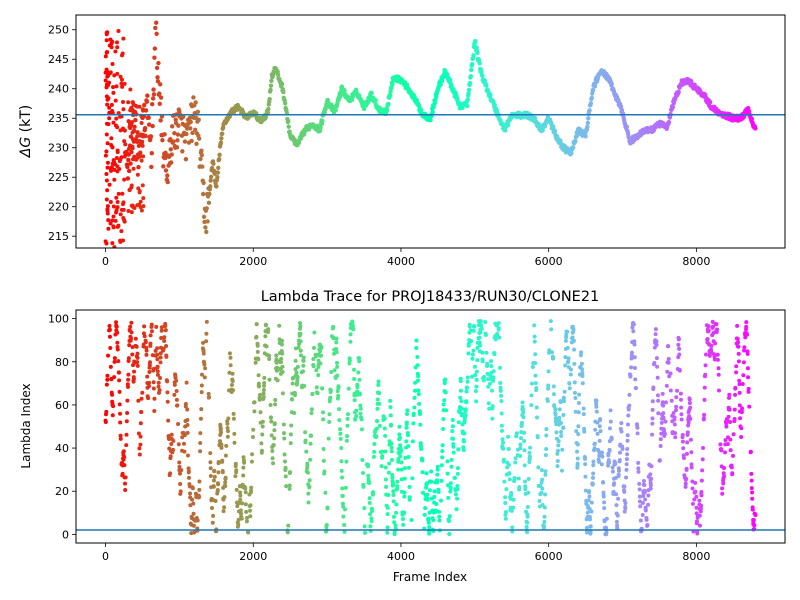  I want to click on lambda-y-tick-label: 0, so click(65, 534).